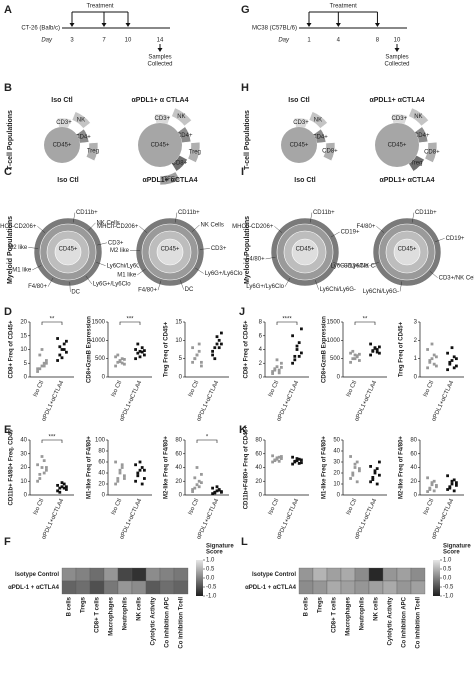 The image size is (474, 683). Describe the element at coordinates (8, 172) in the screenshot. I see `panel-label: C` at that location.